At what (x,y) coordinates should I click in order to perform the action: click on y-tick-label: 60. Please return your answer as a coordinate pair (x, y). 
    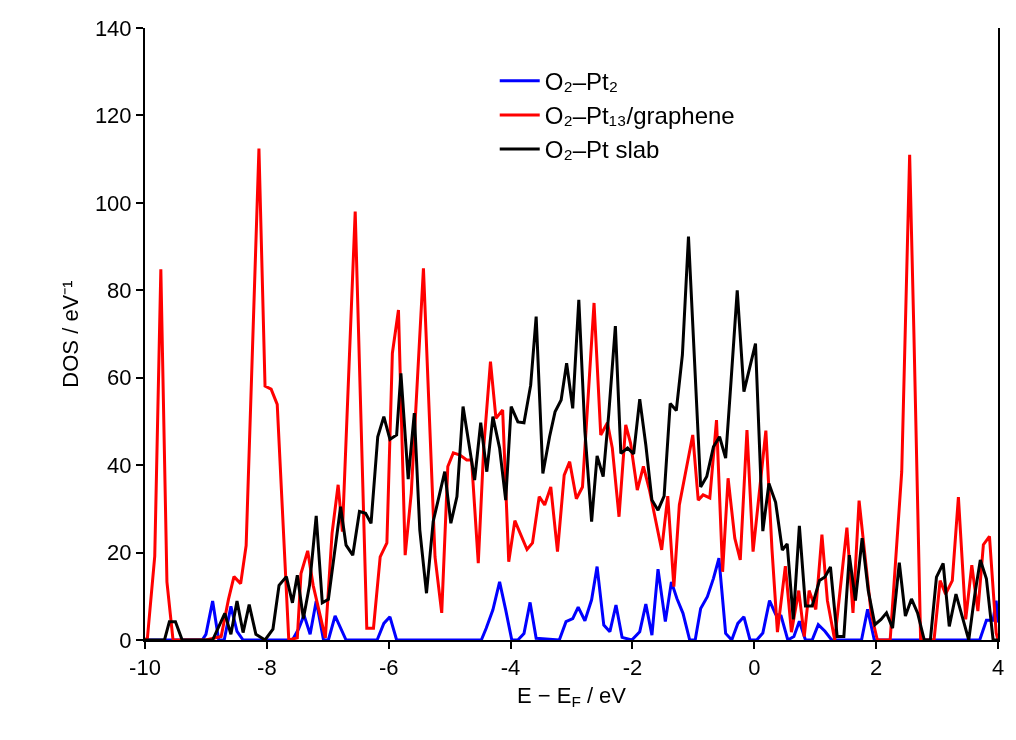
    Looking at the image, I should click on (119, 378).